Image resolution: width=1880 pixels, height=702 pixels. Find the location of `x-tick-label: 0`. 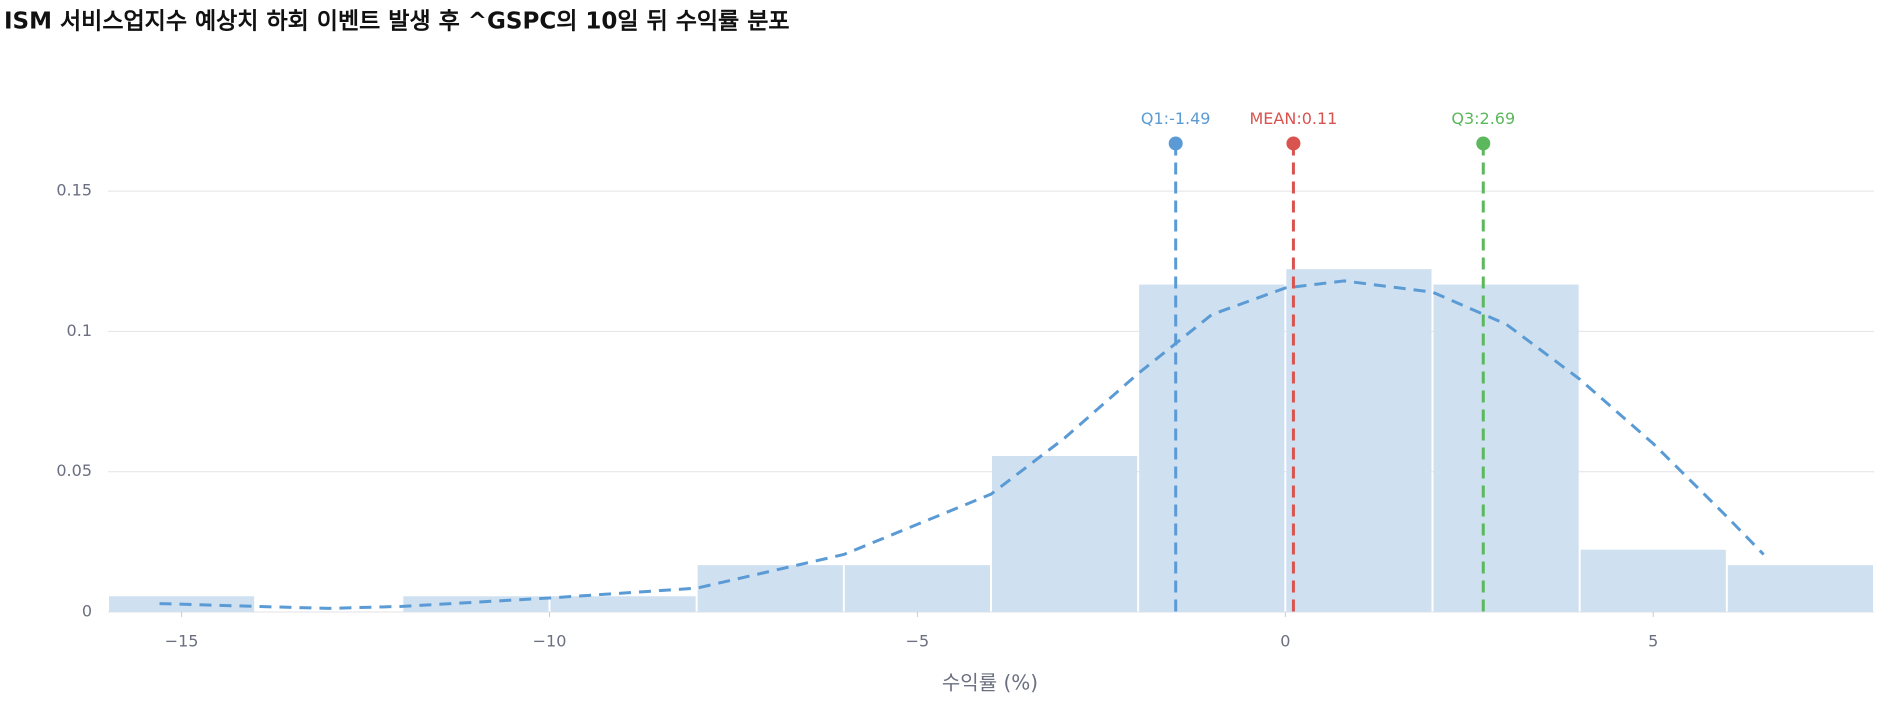

x-tick-label: 0 is located at coordinates (1285, 641).